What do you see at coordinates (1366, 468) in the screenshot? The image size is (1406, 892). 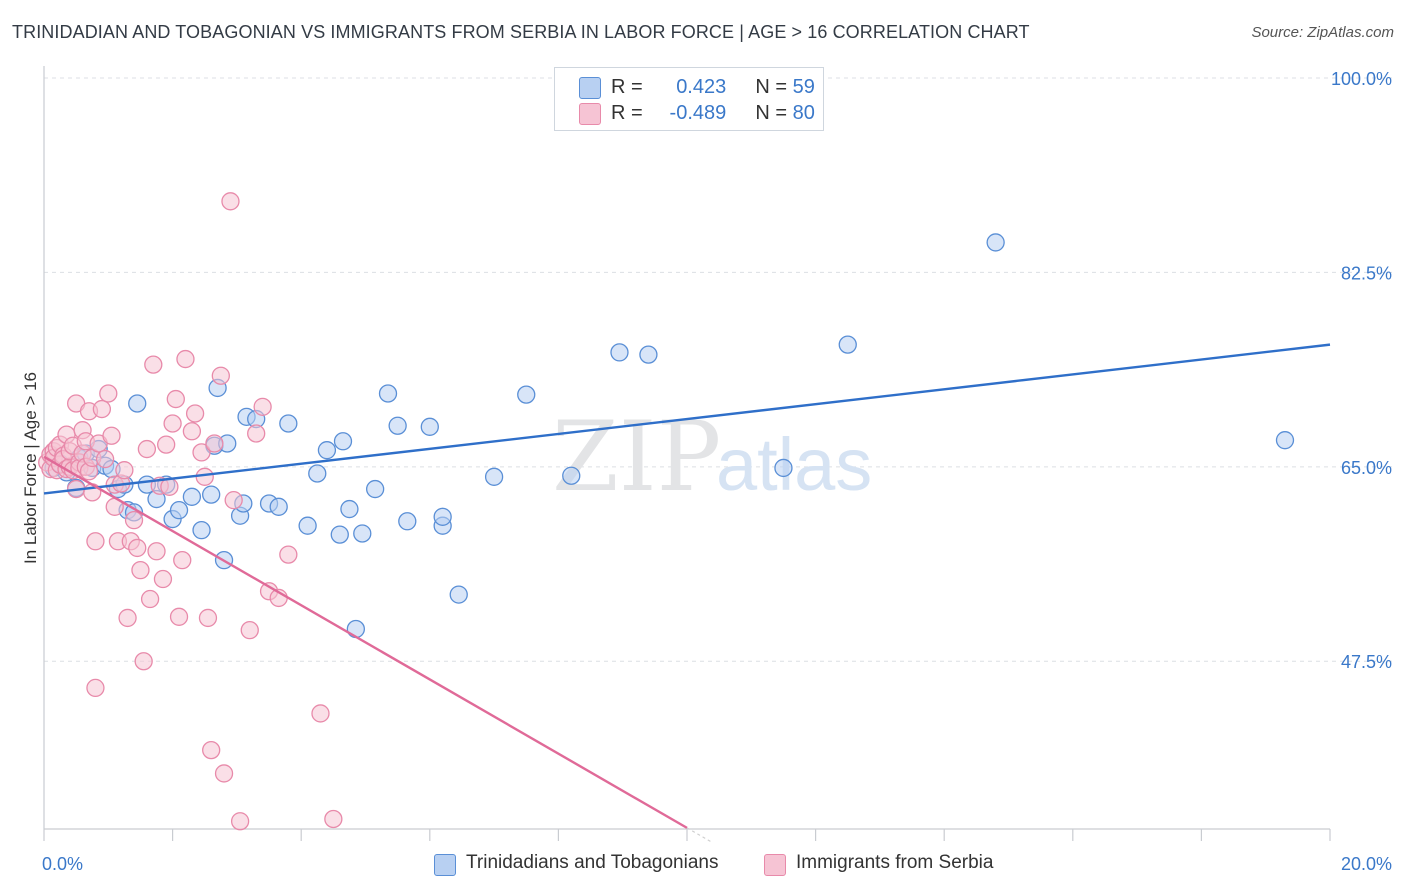 I see `y-tick-label: 65.0%` at bounding box center [1366, 468].